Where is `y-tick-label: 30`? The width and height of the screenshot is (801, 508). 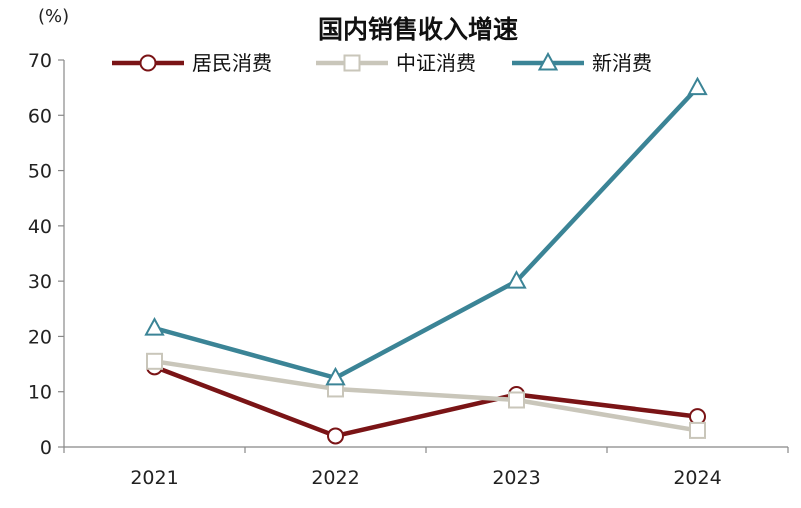 y-tick-label: 30 is located at coordinates (40, 282).